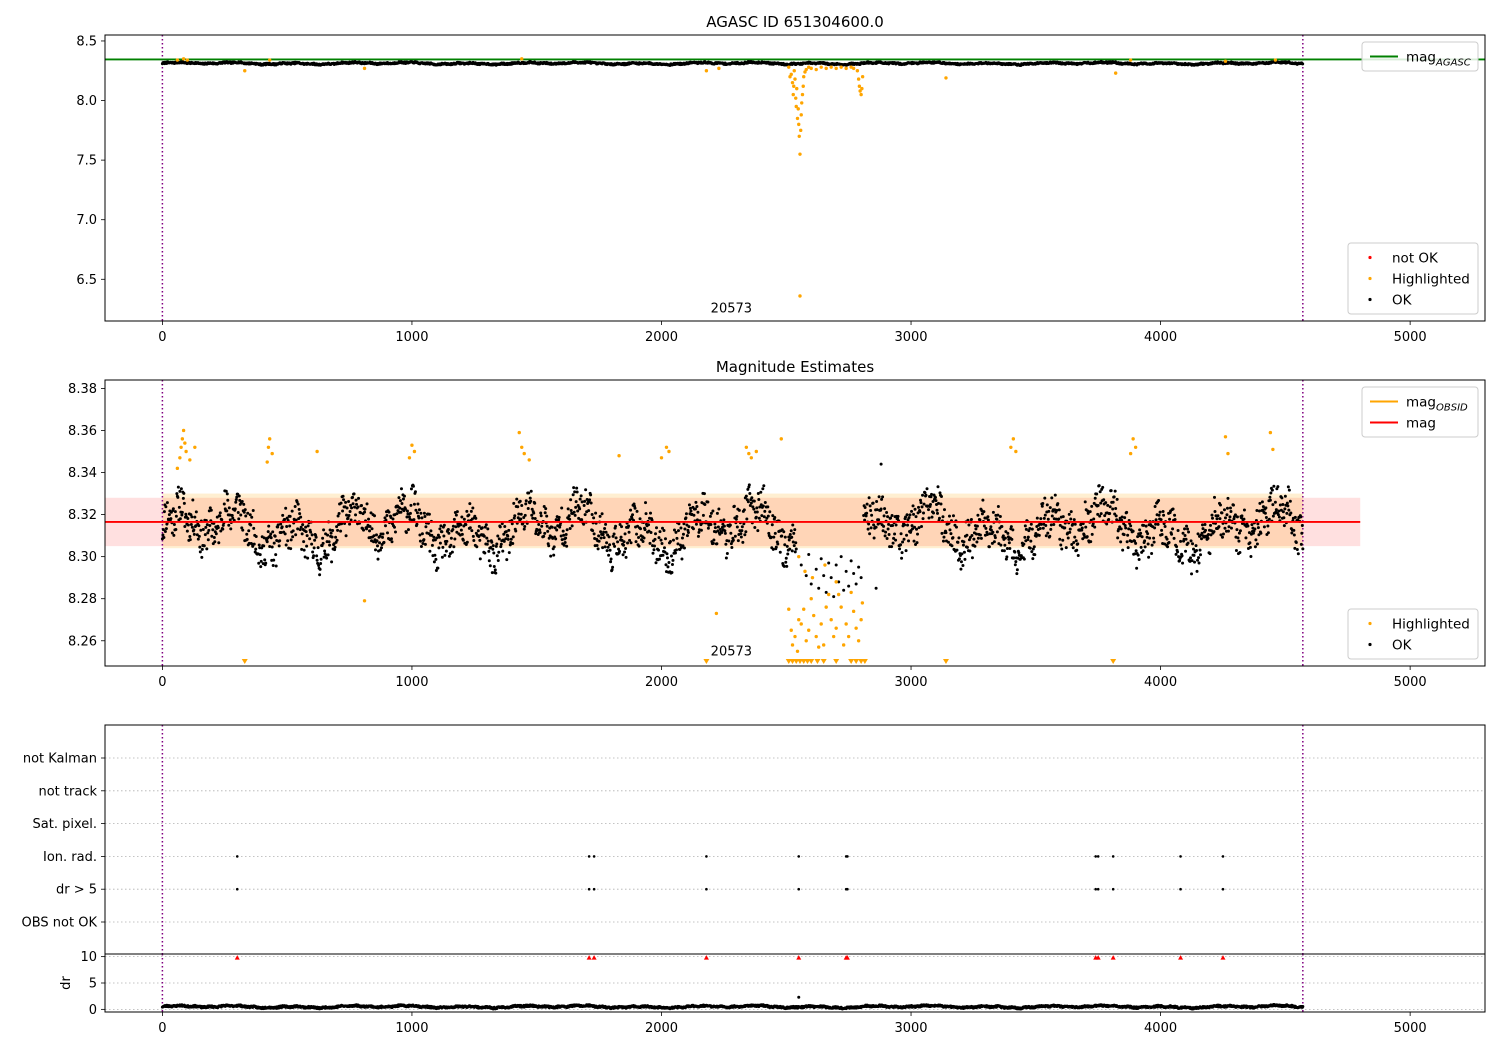 The height and width of the screenshot is (1050, 1500). Describe the element at coordinates (86, 41) in the screenshot. I see `y-tick-label: 8.5` at that location.